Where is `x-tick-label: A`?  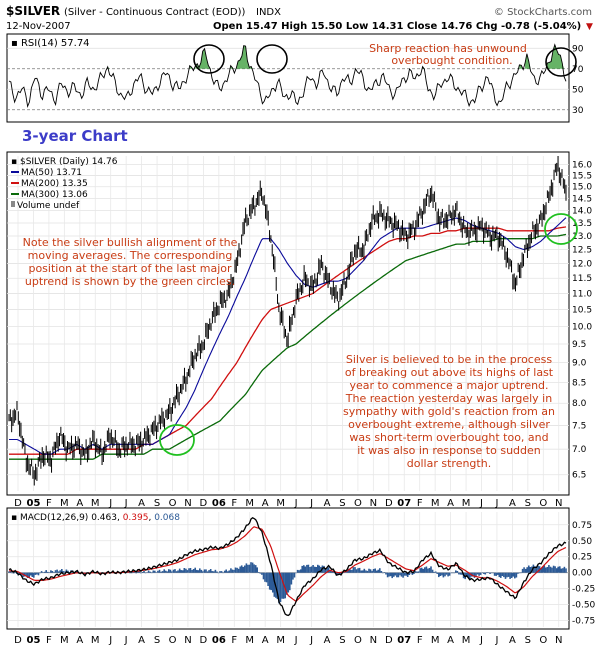
x-tick-label: A is located at coordinates (79, 640).